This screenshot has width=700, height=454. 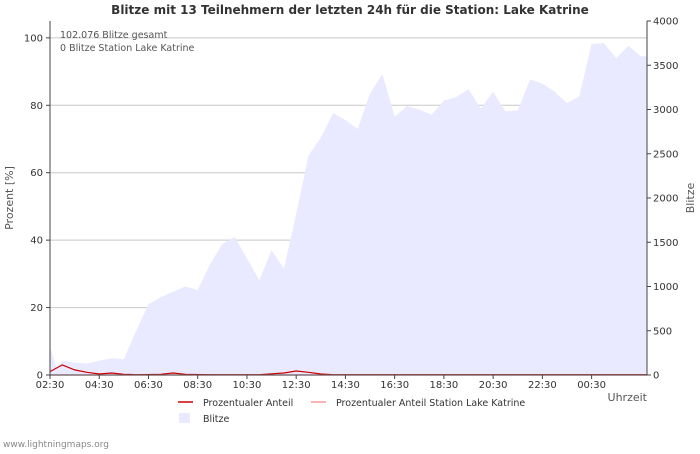 I want to click on y-right-tick-label-2000: 2000, so click(x=665, y=199).